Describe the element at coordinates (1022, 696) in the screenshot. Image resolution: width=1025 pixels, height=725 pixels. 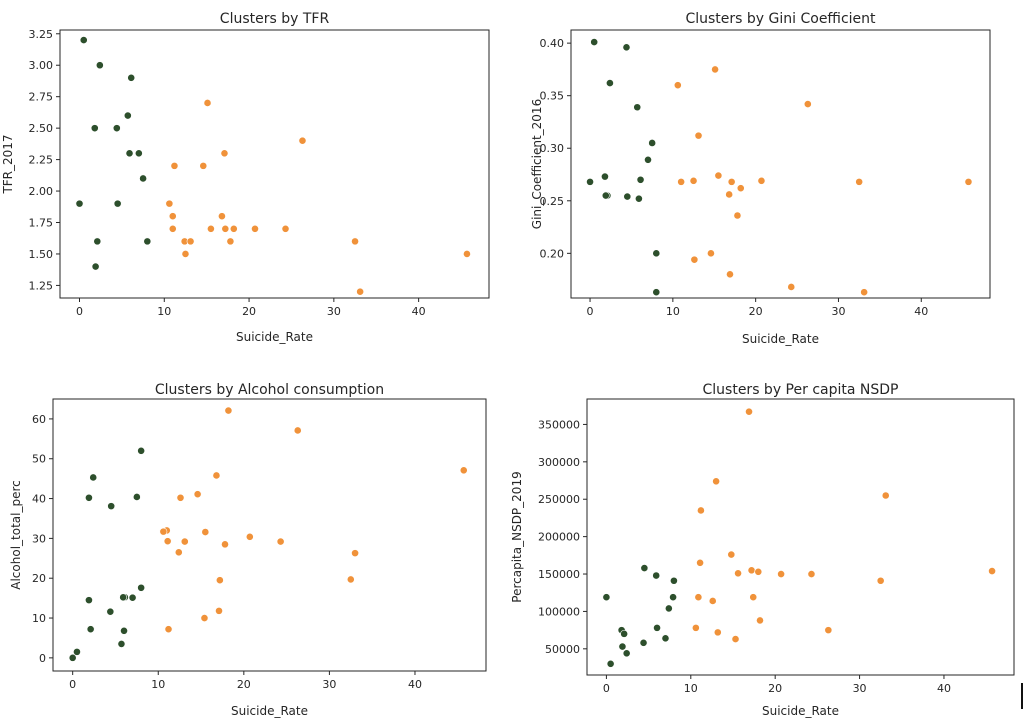
I see `edge-marker` at that location.